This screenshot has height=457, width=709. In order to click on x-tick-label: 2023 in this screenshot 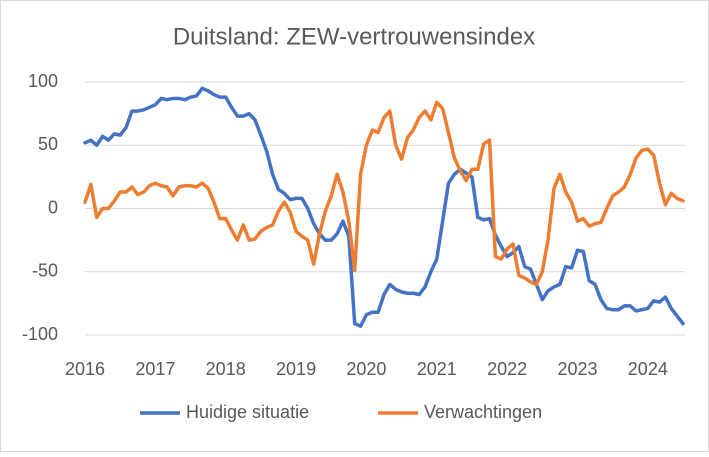, I will do `click(577, 369)`.